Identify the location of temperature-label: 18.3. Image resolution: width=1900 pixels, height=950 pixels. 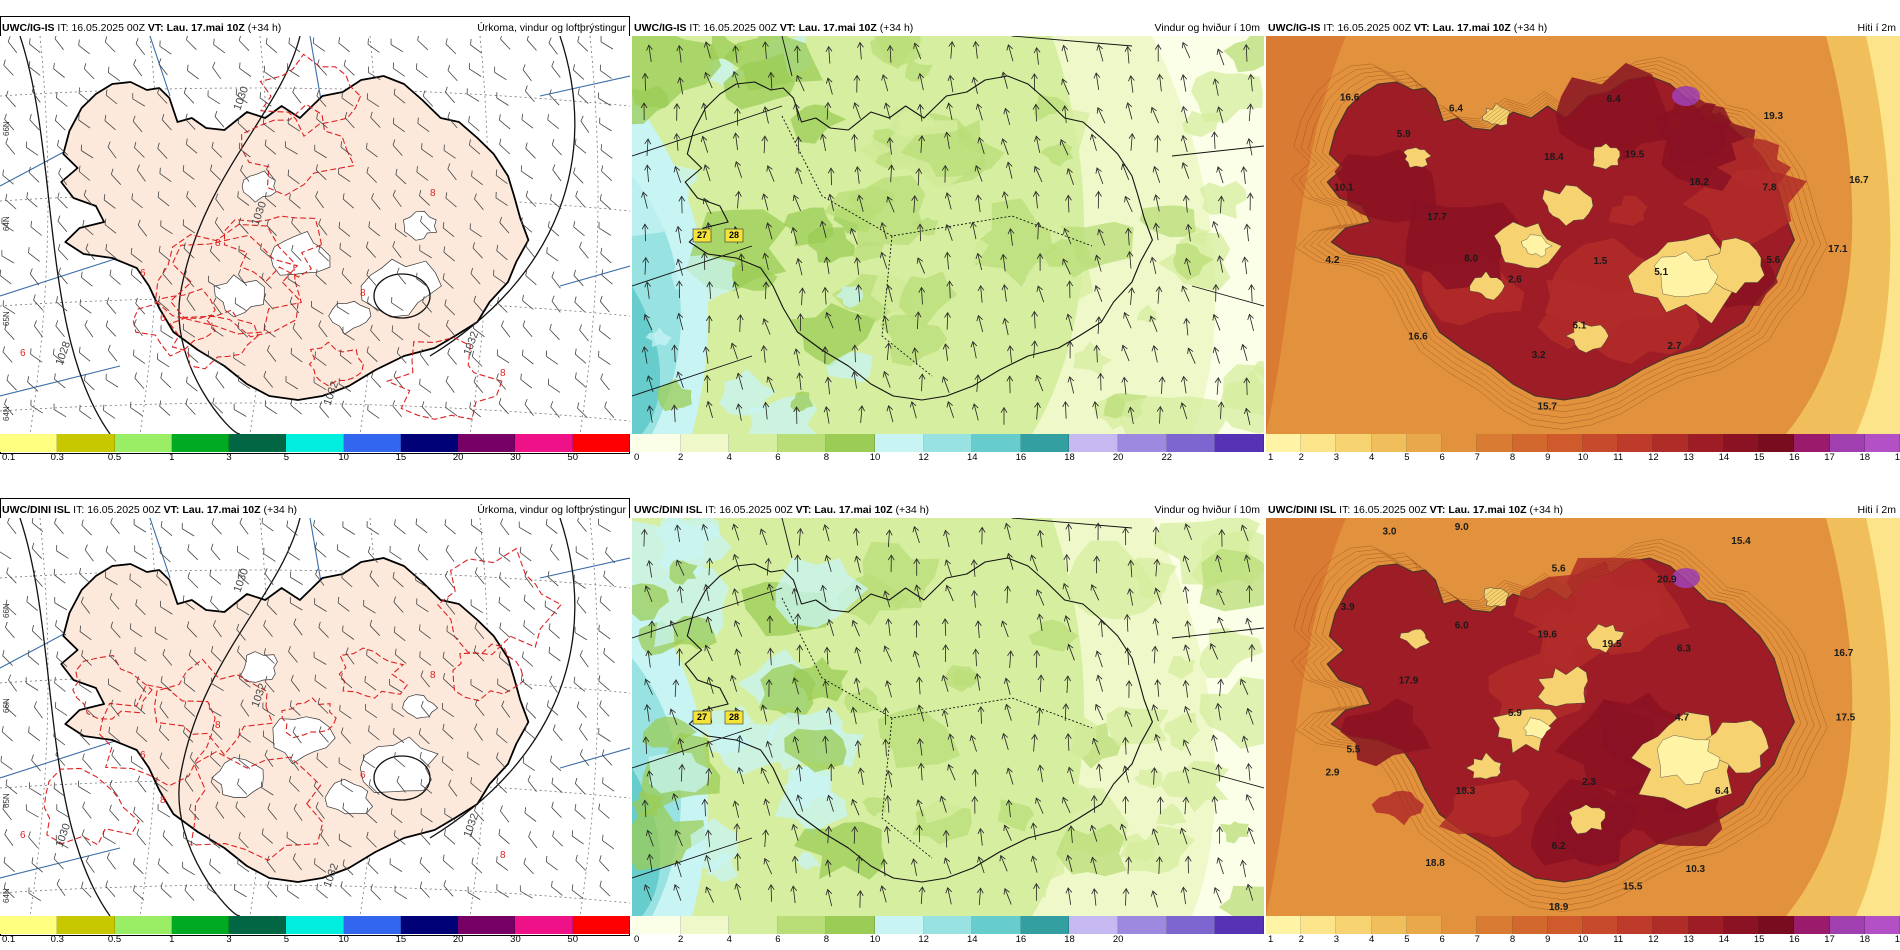
(1466, 791).